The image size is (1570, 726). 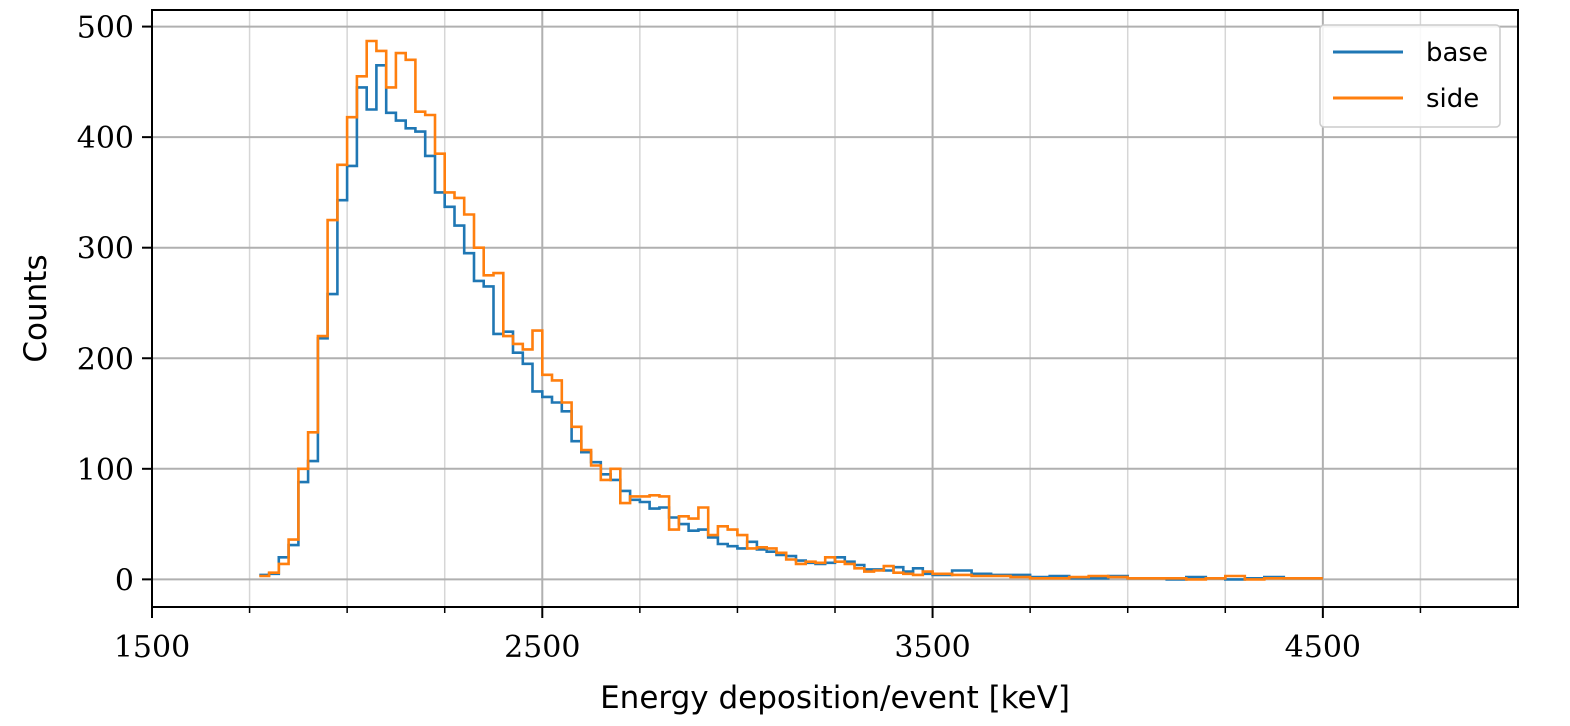 I want to click on y-tick-label: 400, so click(x=105, y=138).